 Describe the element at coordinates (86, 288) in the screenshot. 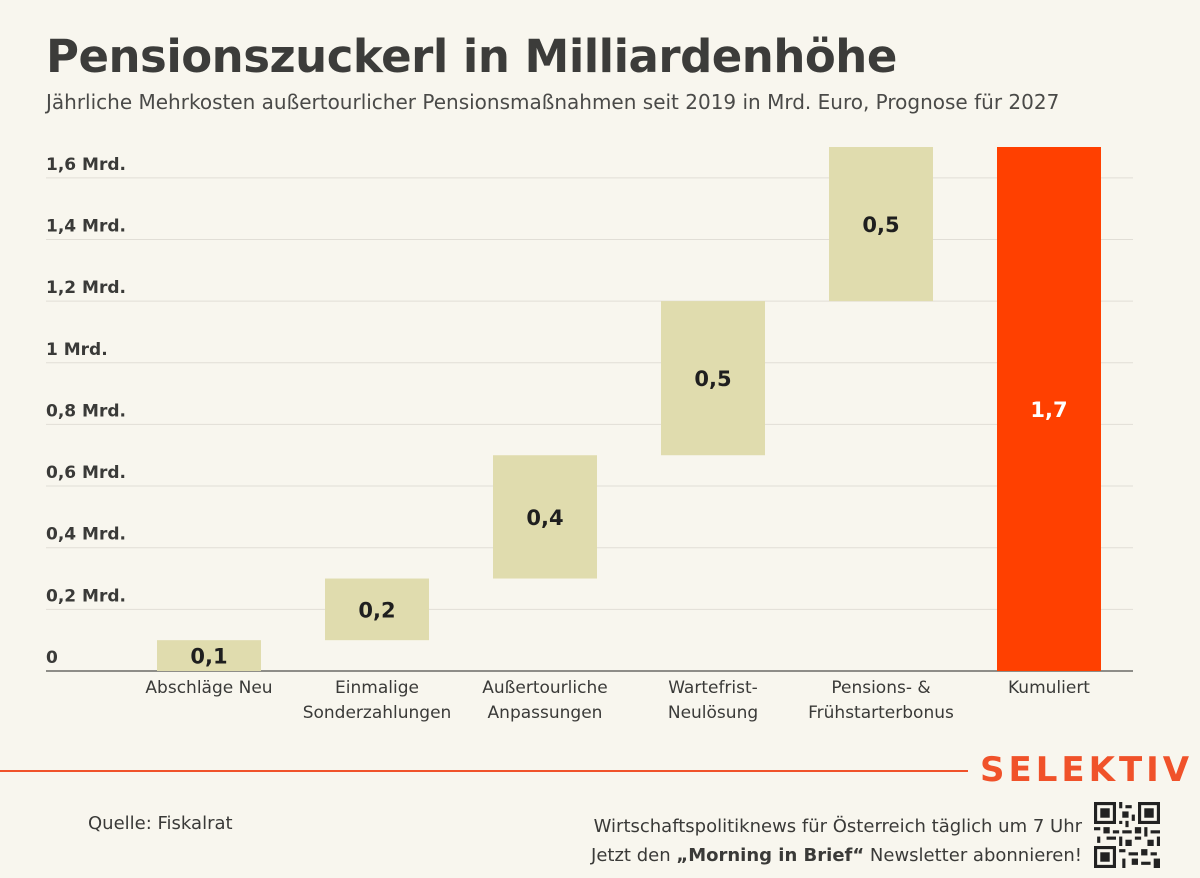

I see `y-tick-label-6: 1,2 Mrd.` at that location.